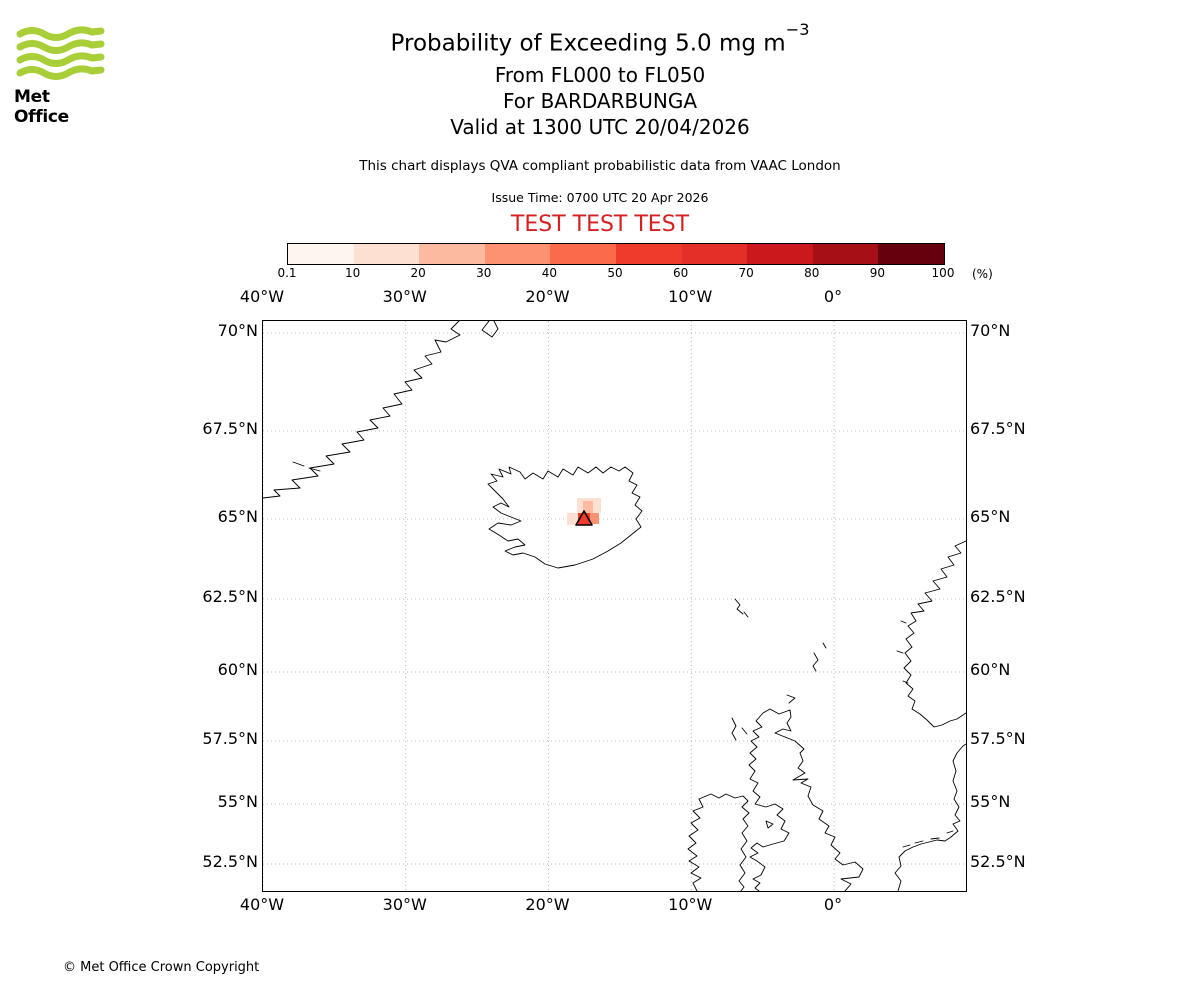  I want to click on issue-time: Issue Time: 0700 UTC 20 Apr 2026, so click(600, 197).